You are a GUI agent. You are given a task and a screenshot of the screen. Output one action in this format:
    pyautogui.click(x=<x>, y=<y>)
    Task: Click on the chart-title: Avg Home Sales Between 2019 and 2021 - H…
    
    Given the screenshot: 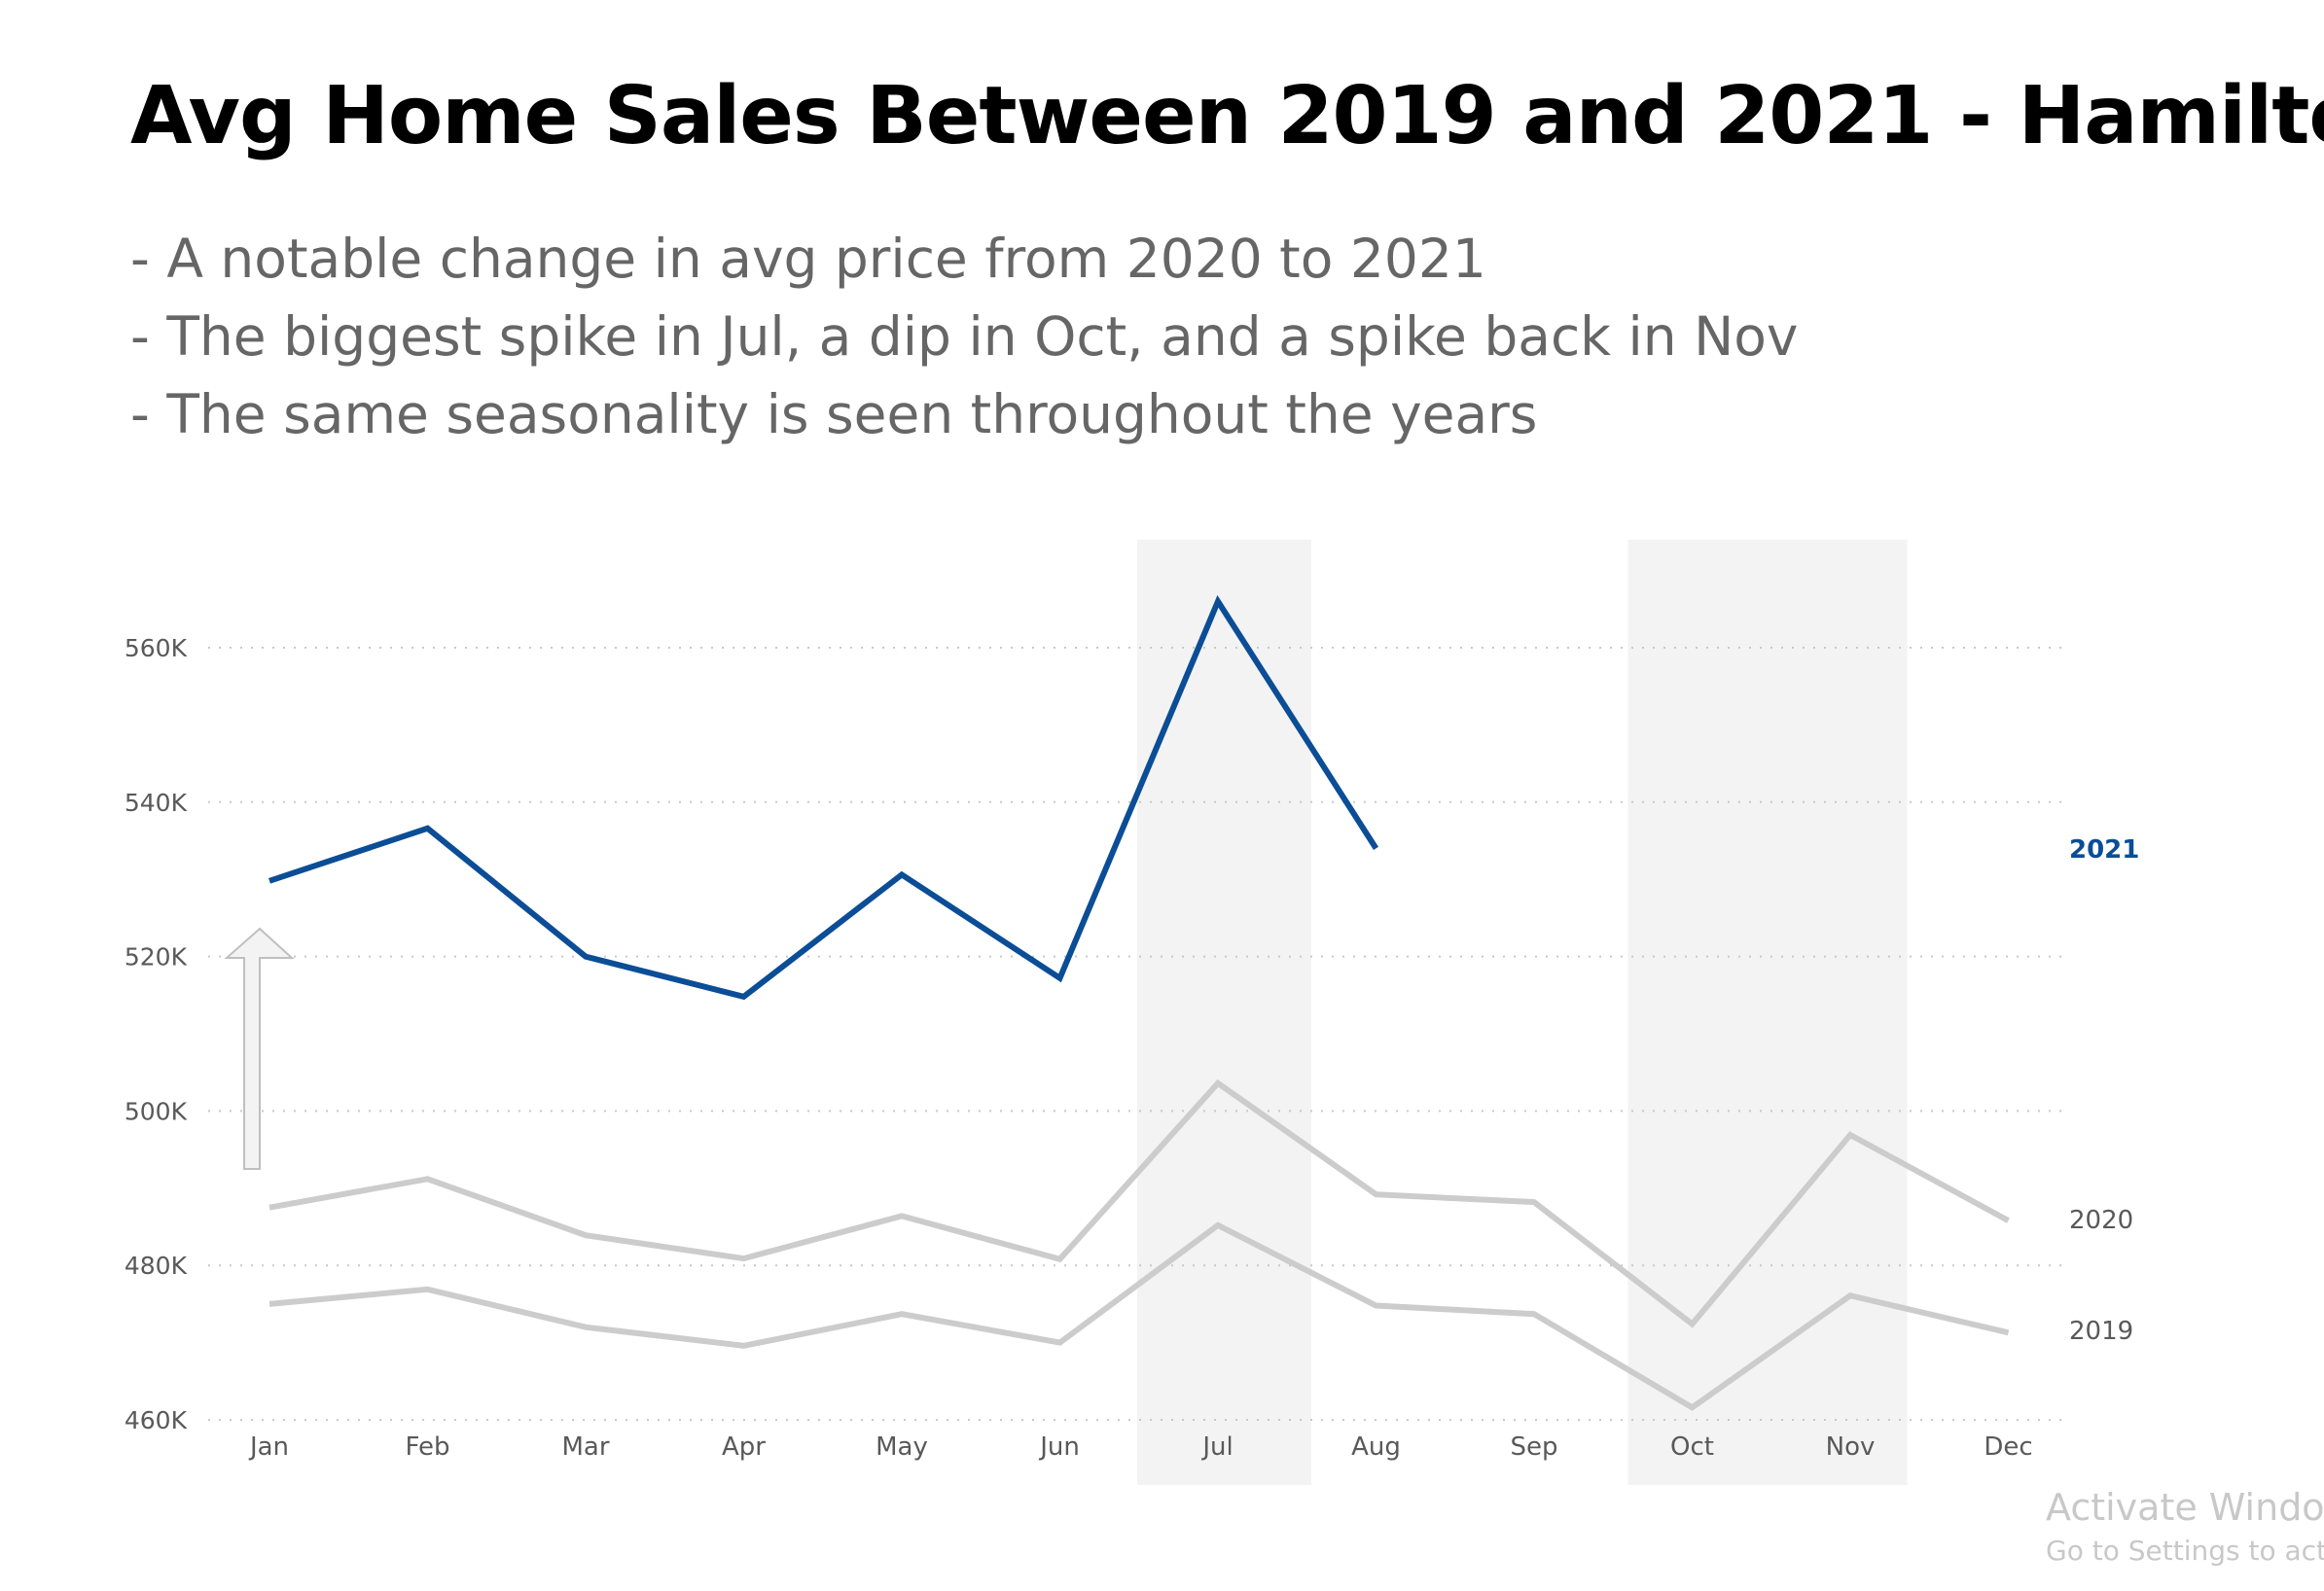 What is the action you would take?
    pyautogui.click(x=1227, y=116)
    